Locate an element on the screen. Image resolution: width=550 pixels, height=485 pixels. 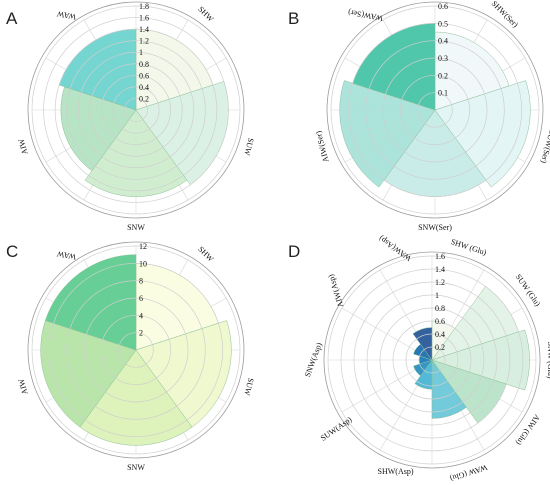
category-label: WAW(Ser) is located at coordinates (365, 15).